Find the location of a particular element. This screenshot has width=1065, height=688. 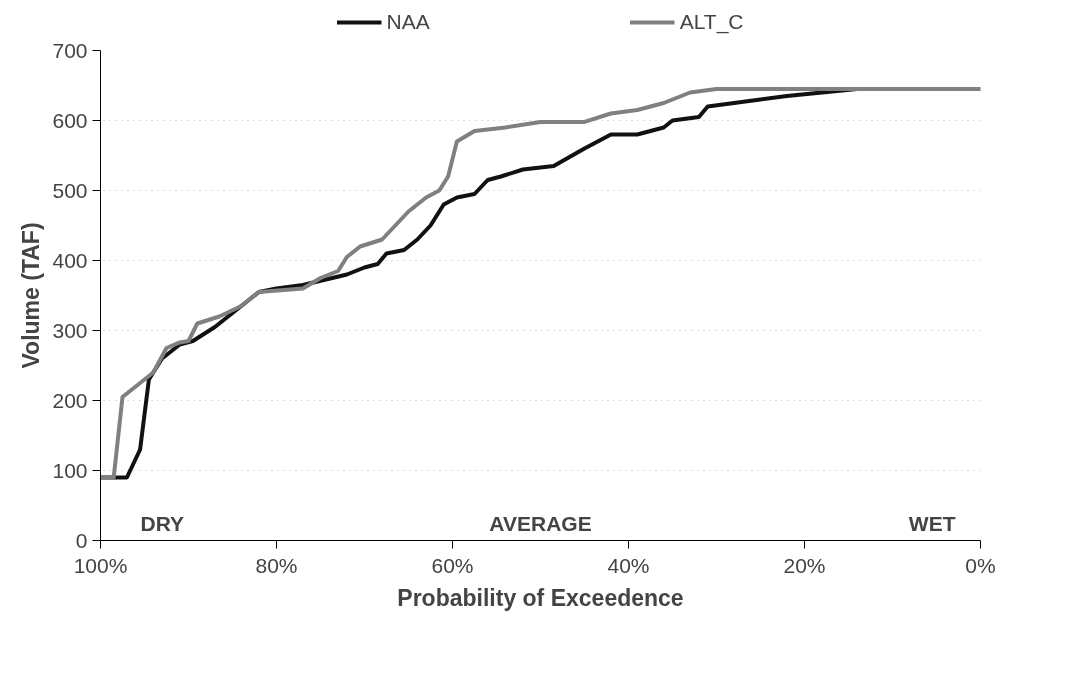

annotation: DRY is located at coordinates (162, 523).